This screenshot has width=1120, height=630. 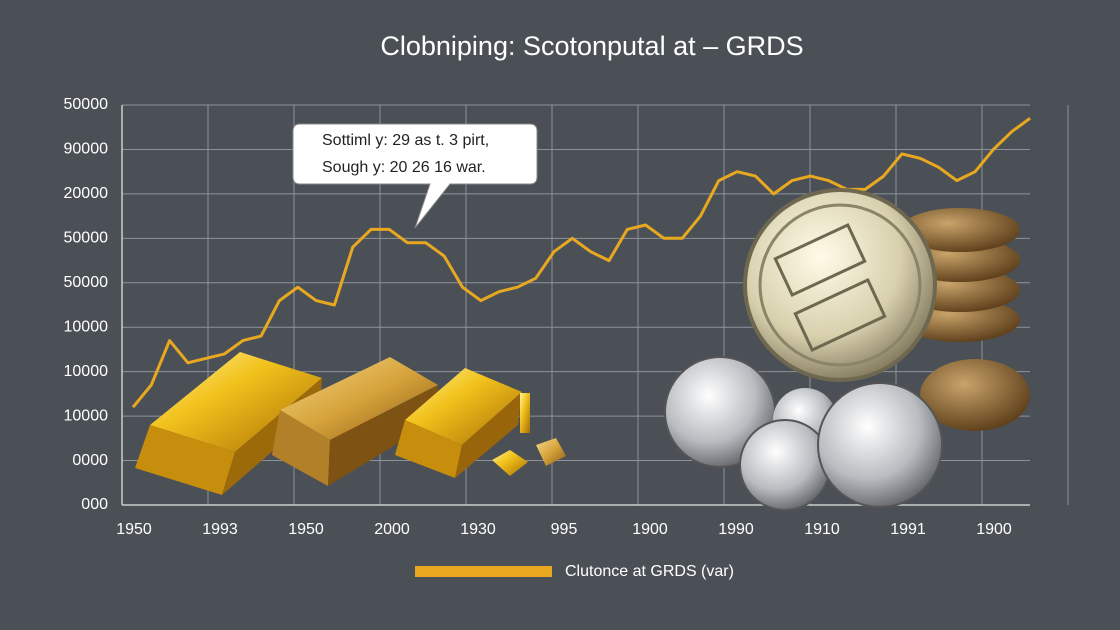 What do you see at coordinates (591, 46) in the screenshot?
I see `chart-title: Clobniping: Scotonputal at – GRDS` at bounding box center [591, 46].